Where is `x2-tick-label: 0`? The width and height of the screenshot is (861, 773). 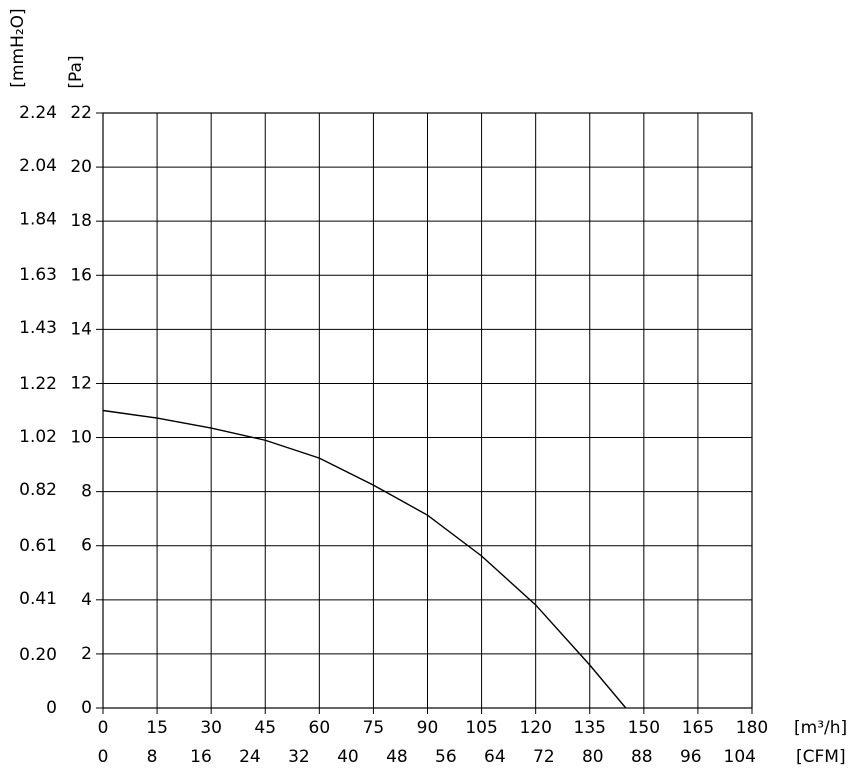 x2-tick-label: 0 is located at coordinates (103, 757).